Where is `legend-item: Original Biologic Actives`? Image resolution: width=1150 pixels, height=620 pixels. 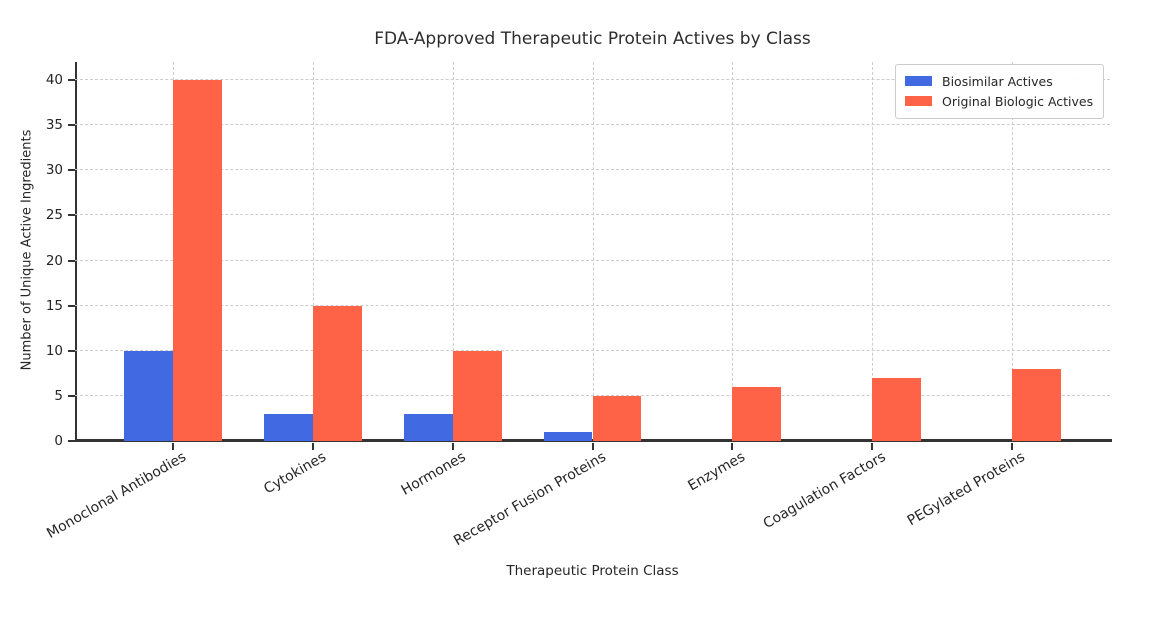 legend-item: Original Biologic Actives is located at coordinates (999, 101).